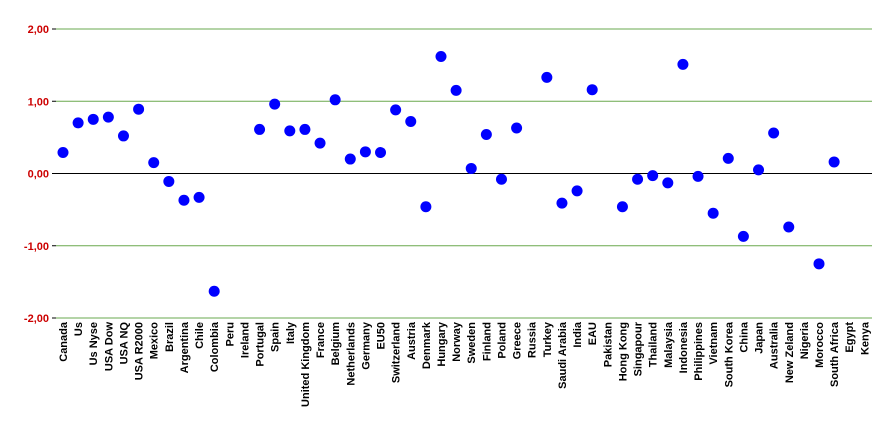  What do you see at coordinates (170, 337) in the screenshot?
I see `x-tick-label: Brazil` at bounding box center [170, 337].